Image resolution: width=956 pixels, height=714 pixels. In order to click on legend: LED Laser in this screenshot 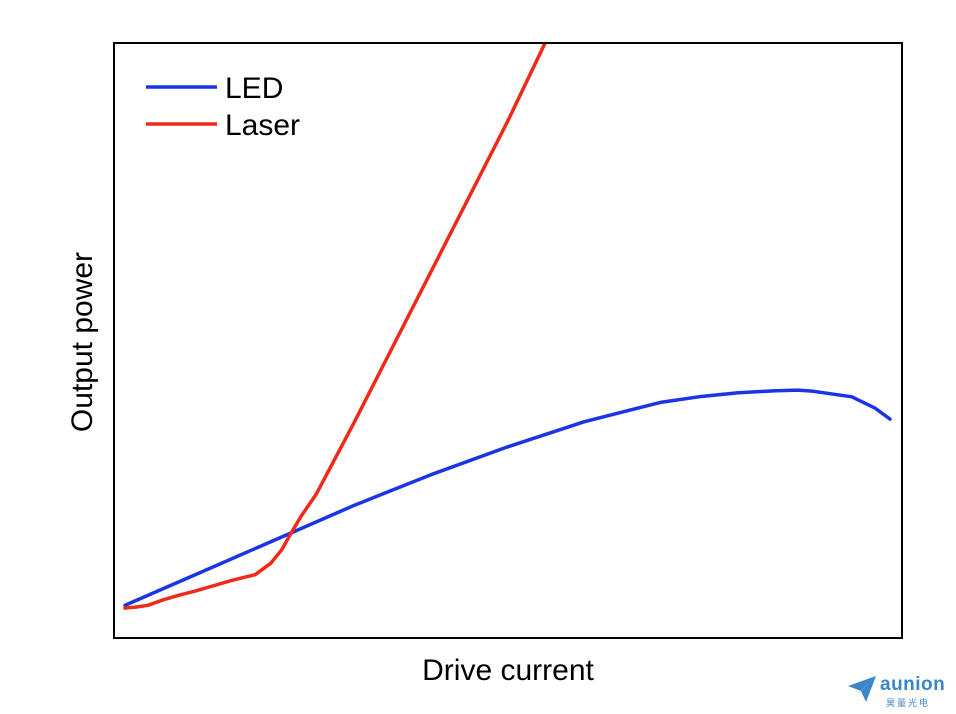, I will do `click(223, 107)`.